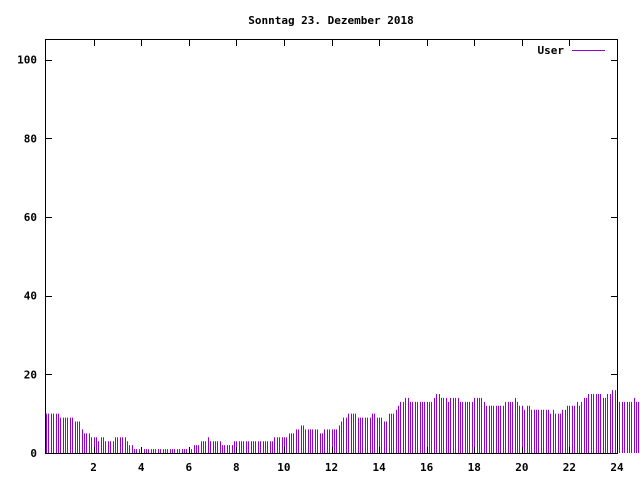 This screenshot has width=640, height=480. What do you see at coordinates (30, 296) in the screenshot?
I see `y-tick-label: 40` at bounding box center [30, 296].